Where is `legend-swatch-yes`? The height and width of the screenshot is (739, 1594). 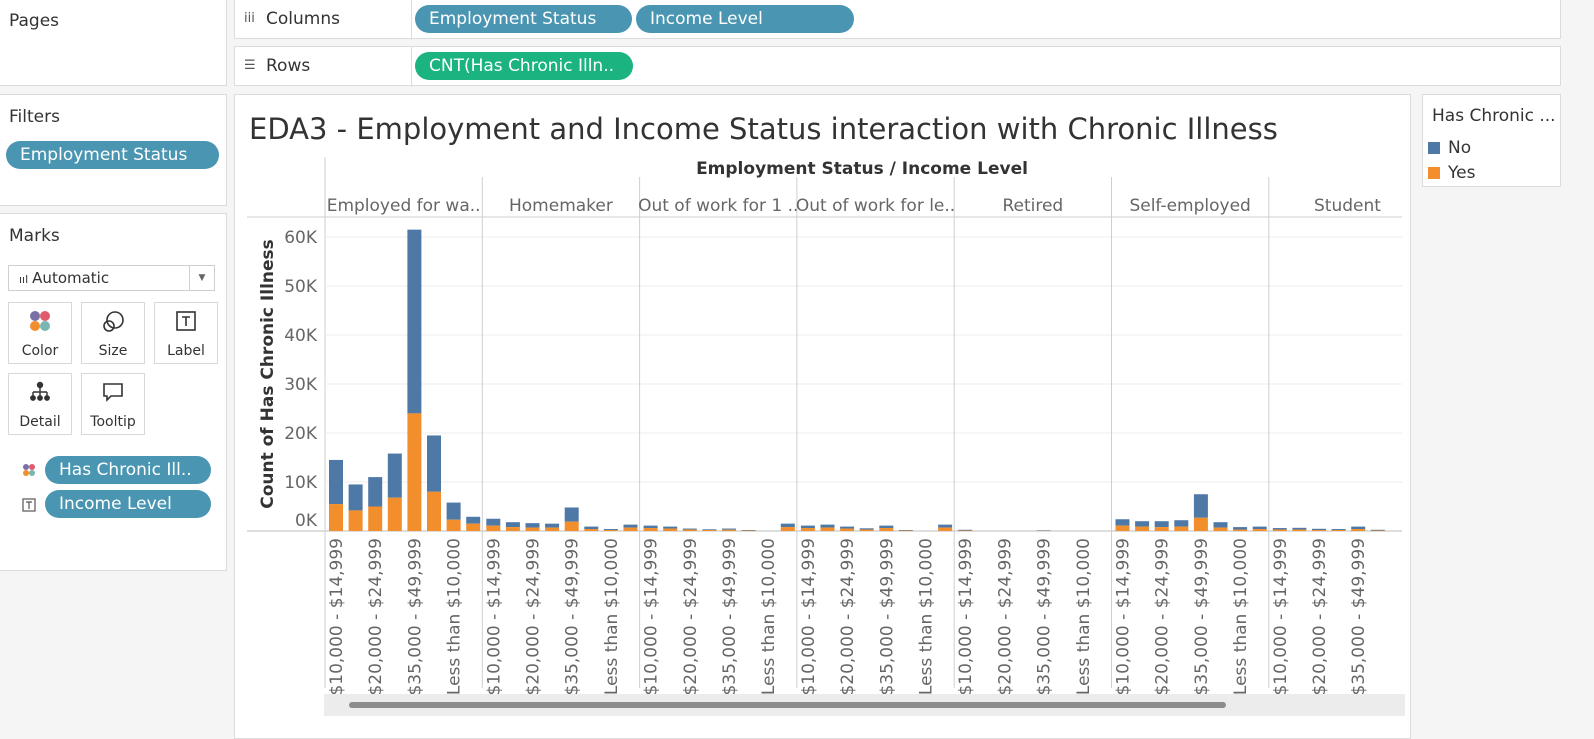
legend-swatch-yes is located at coordinates (1434, 173).